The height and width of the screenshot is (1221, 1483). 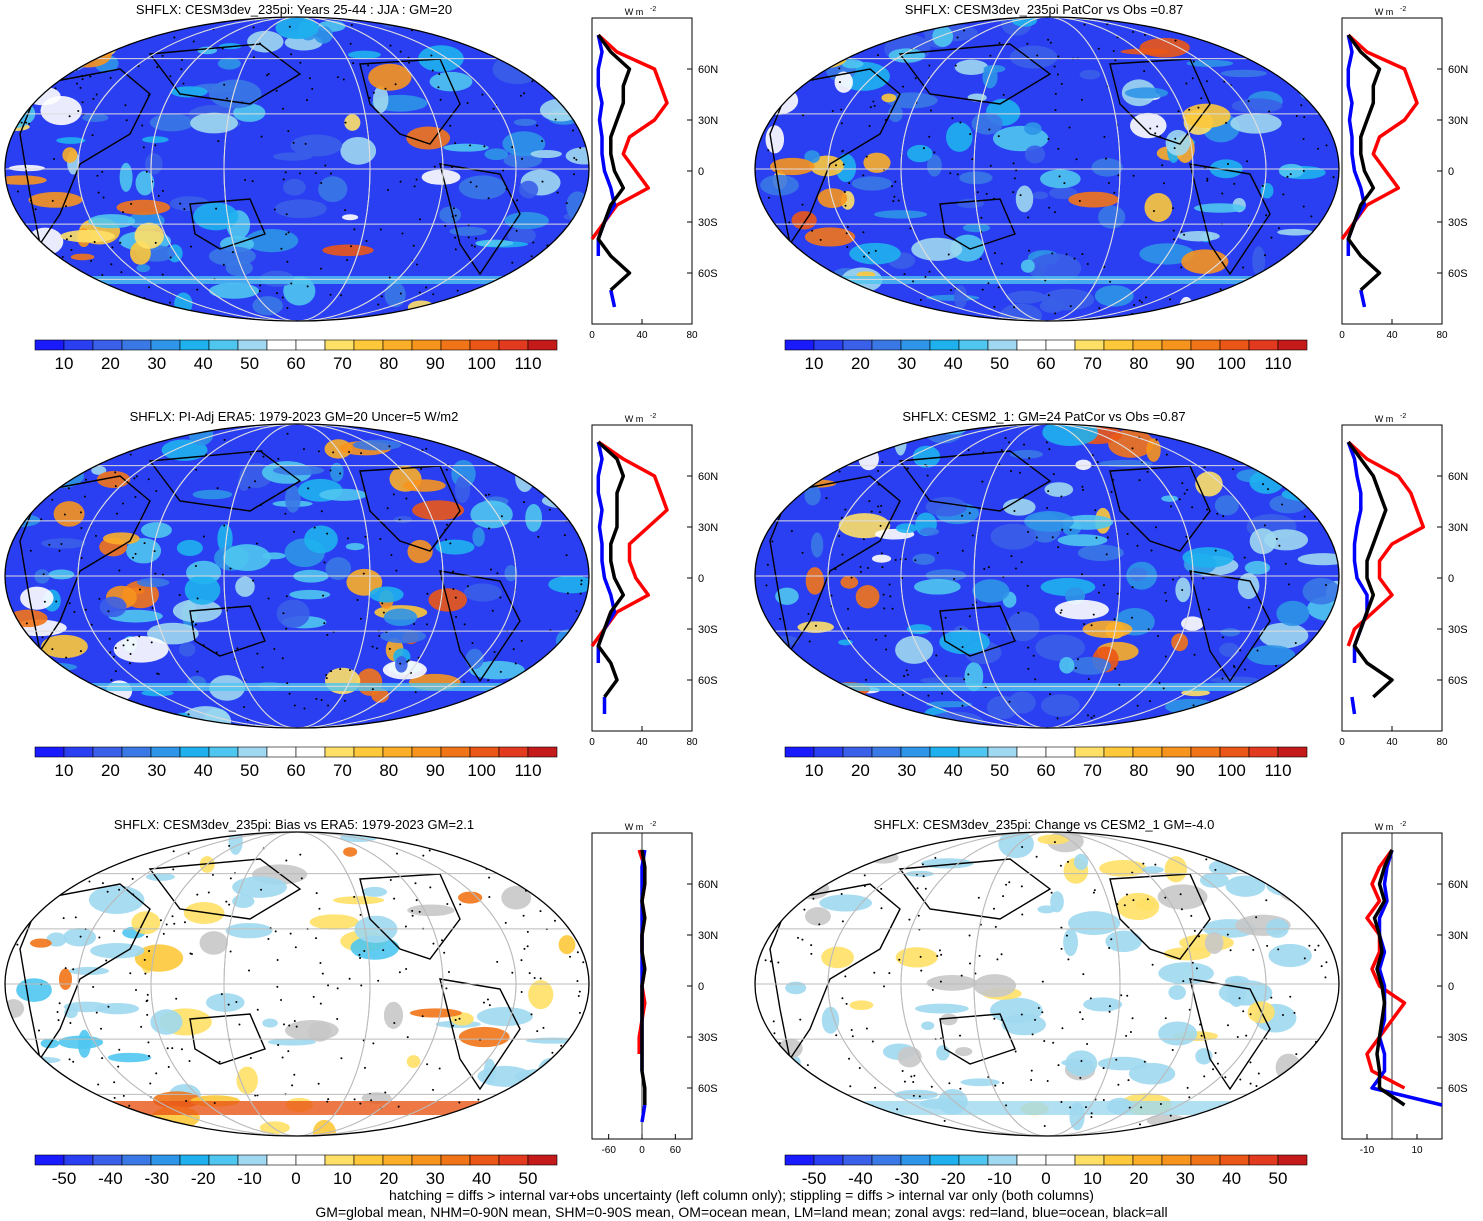 I want to click on colorbar-tick-label: -50, so click(x=814, y=1178).